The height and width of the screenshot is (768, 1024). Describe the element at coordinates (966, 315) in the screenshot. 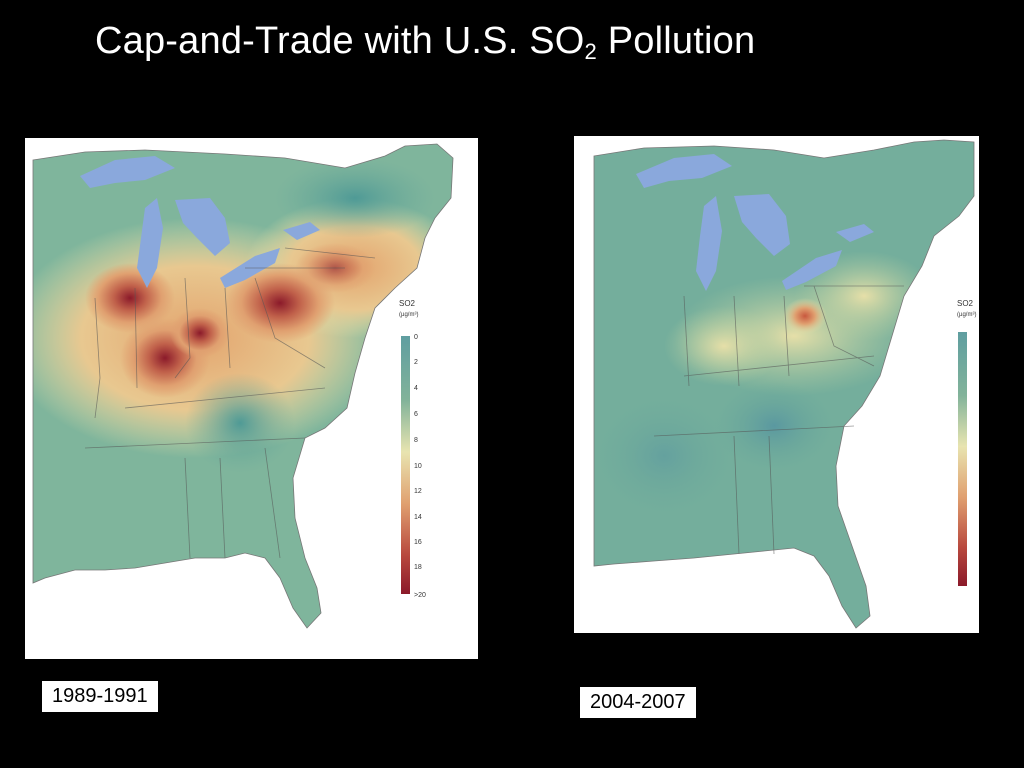

I see `legend-b-unit: (µg/m³)` at that location.